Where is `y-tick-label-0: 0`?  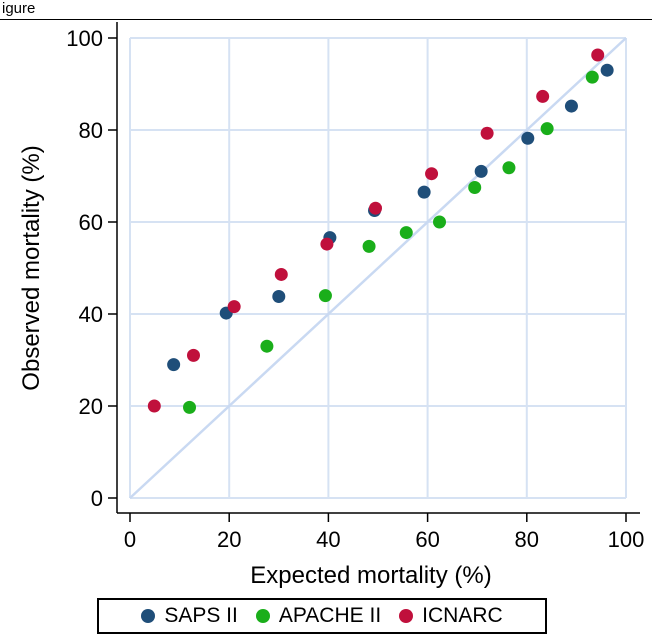
y-tick-label-0: 0 is located at coordinates (97, 498).